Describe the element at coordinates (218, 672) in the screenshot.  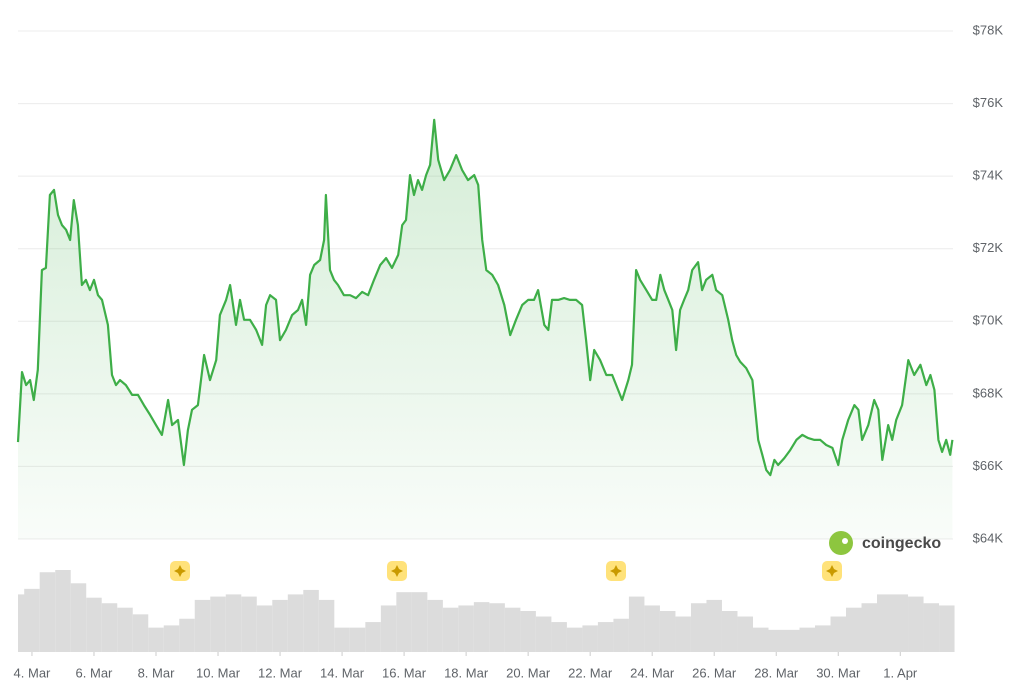
I see `x-tick-label: 10. Mar` at that location.